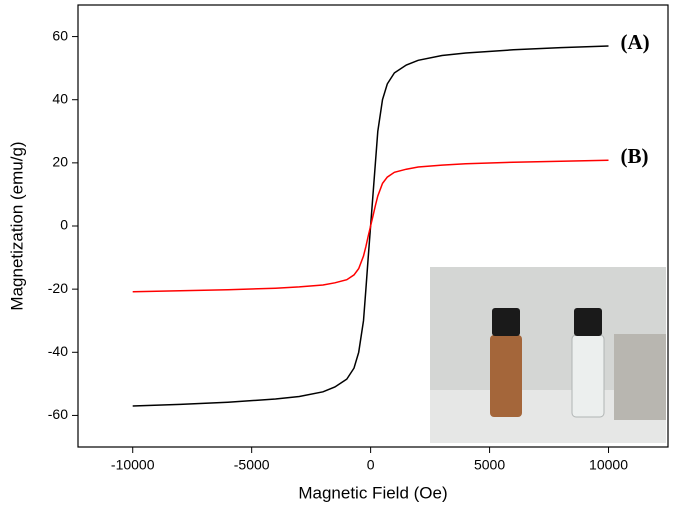 The width and height of the screenshot is (675, 514). What do you see at coordinates (133, 465) in the screenshot?
I see `x-tick-label: -10000` at bounding box center [133, 465].